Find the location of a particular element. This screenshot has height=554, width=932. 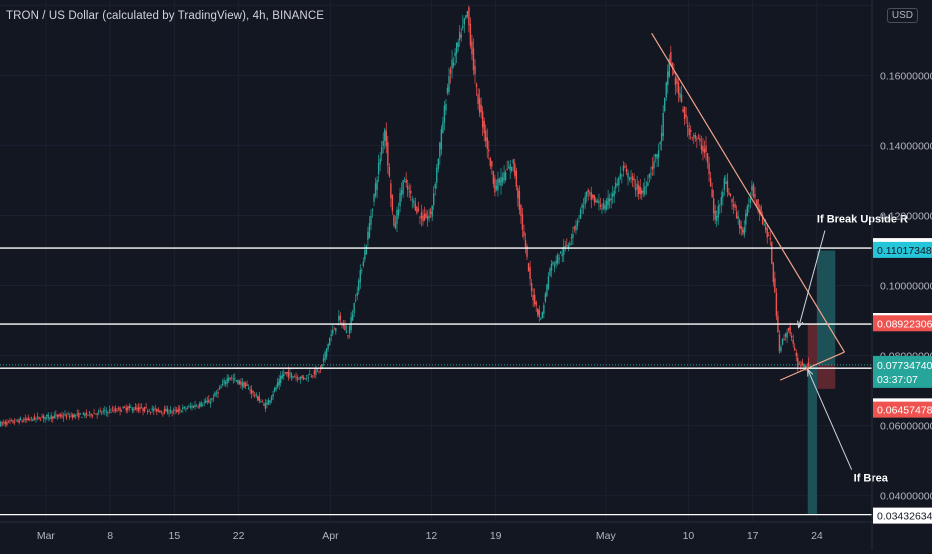

position-profit-zone is located at coordinates (826, 308).